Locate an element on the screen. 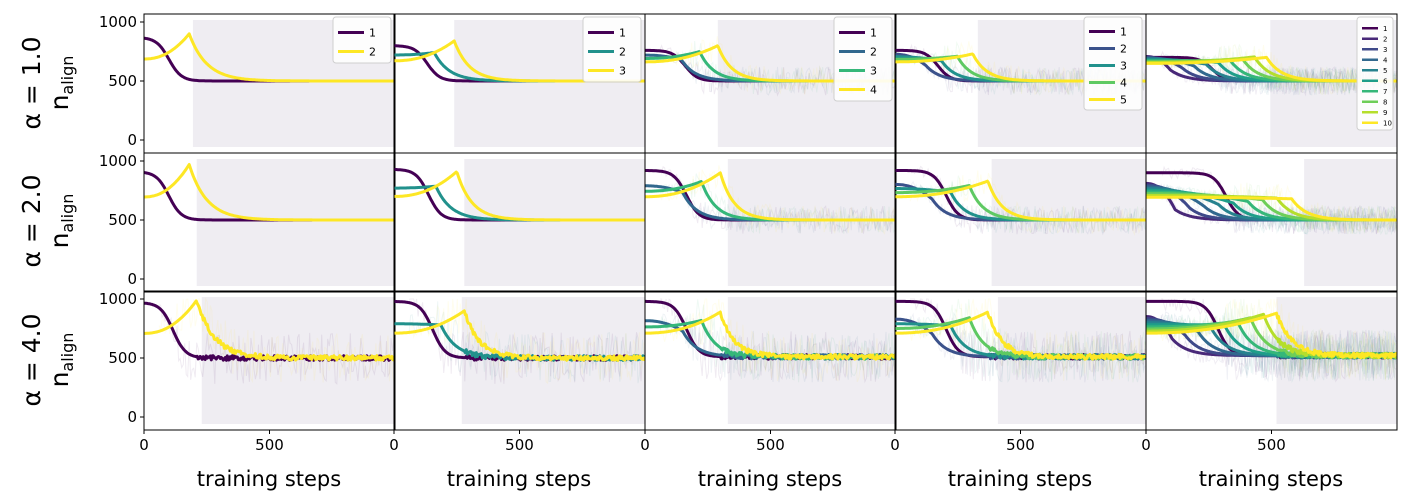 This screenshot has height=504, width=1411. ylabel-row-1: nalign is located at coordinates (61, 83).